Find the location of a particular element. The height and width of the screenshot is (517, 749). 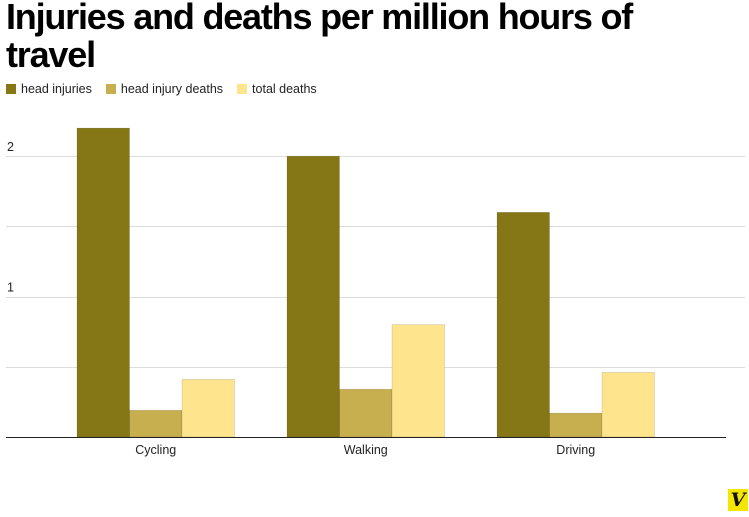

x-tick-label: Cycling is located at coordinates (155, 450).